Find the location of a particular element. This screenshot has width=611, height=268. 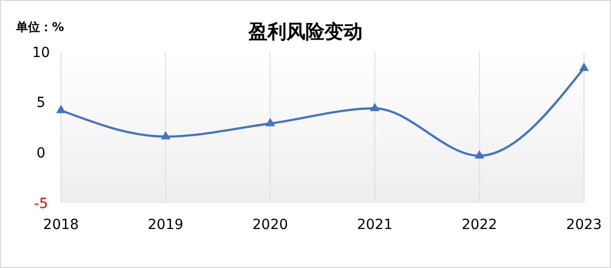

y-tick-label: -5 is located at coordinates (41, 204).